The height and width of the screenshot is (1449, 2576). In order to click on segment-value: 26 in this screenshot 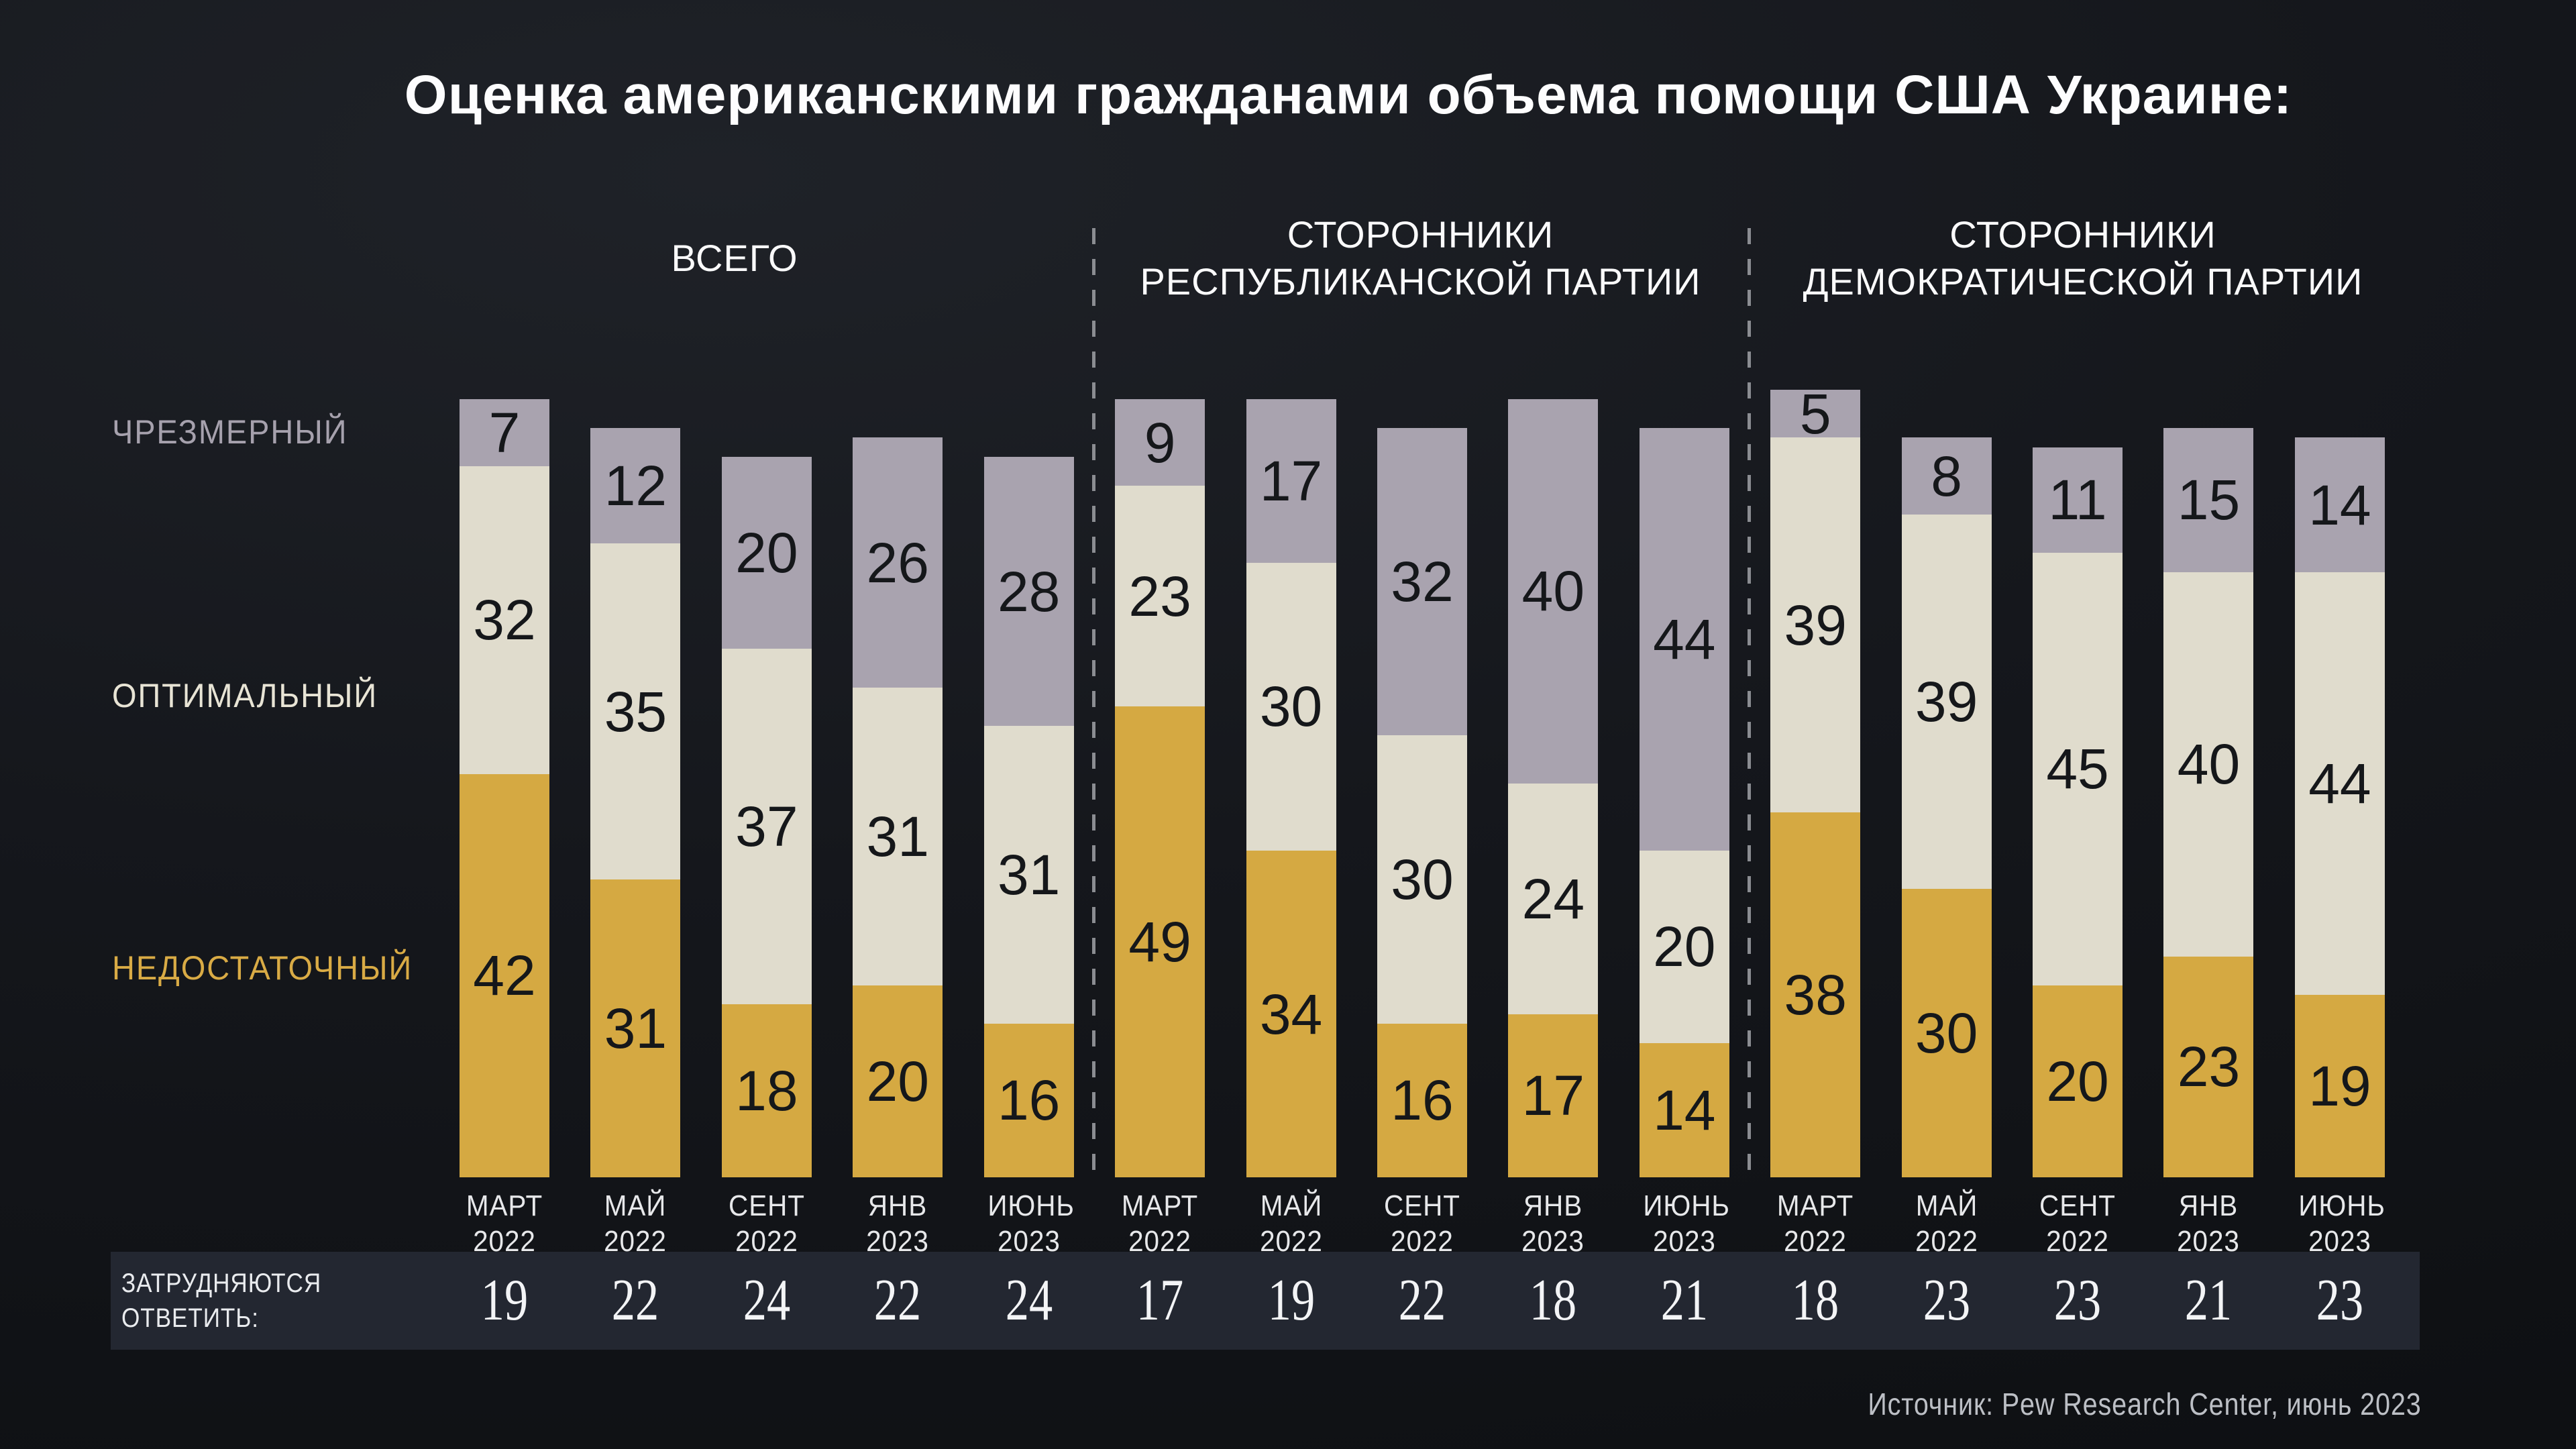, I will do `click(897, 562)`.